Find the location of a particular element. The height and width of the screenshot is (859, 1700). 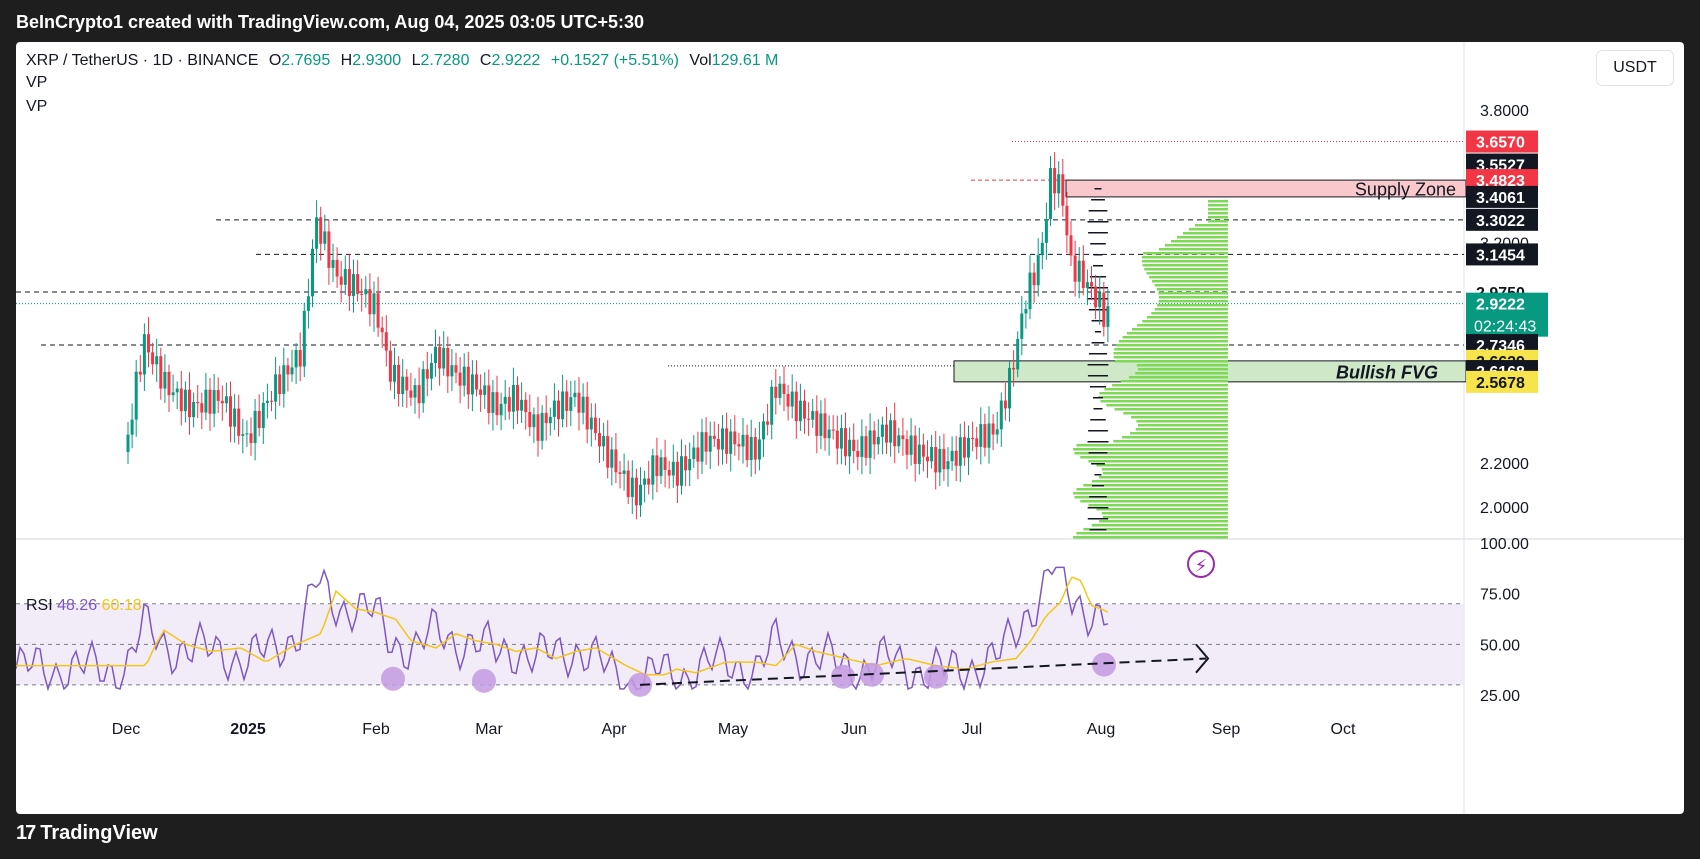

rsi-line is located at coordinates (562, 629).